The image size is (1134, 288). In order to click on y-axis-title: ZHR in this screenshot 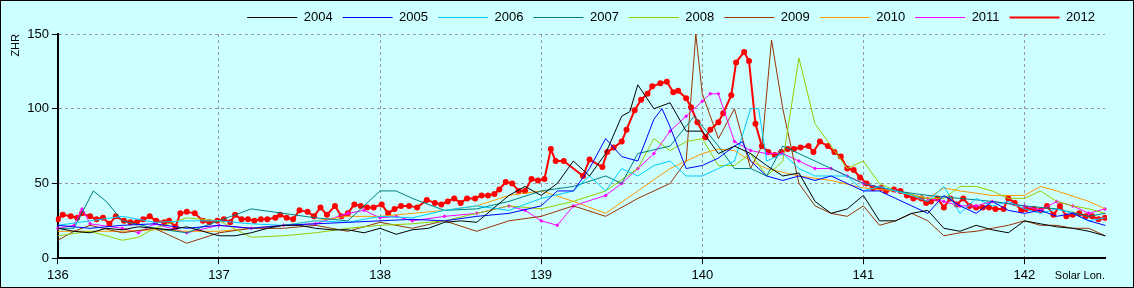, I will do `click(14, 45)`.